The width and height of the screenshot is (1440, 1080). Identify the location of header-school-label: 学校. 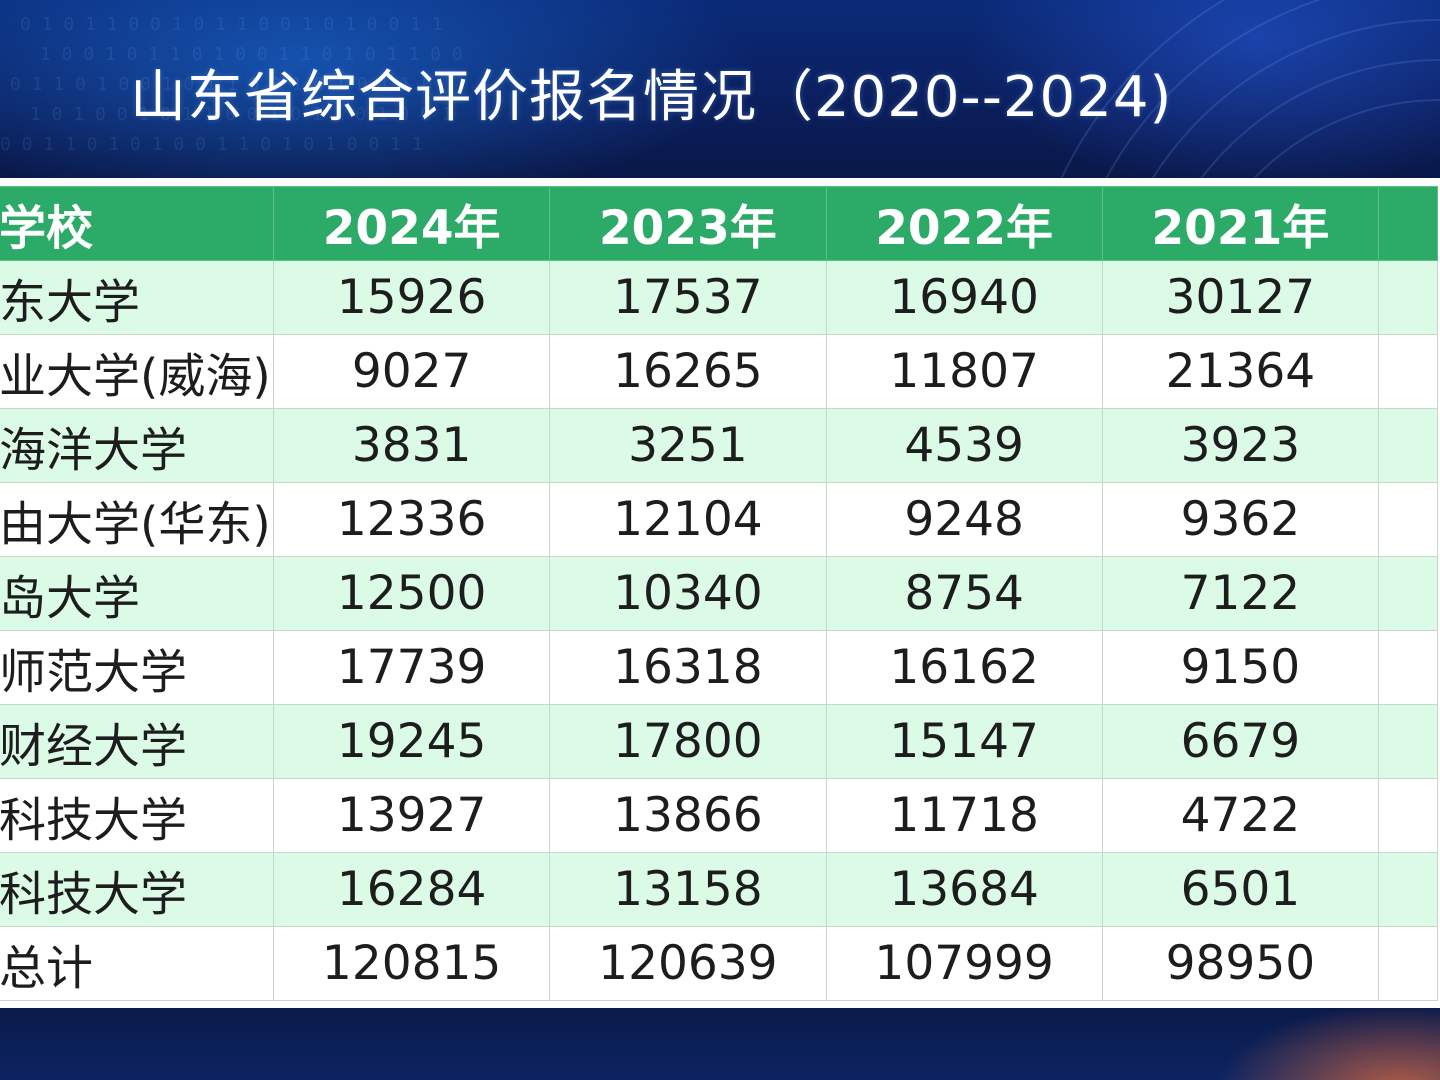
(46, 228).